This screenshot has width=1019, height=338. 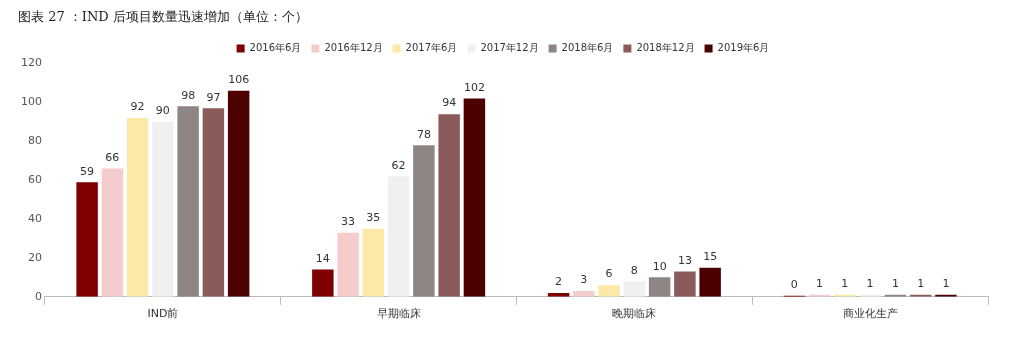 I want to click on x-tick-label: 晚期临床, so click(x=634, y=314).